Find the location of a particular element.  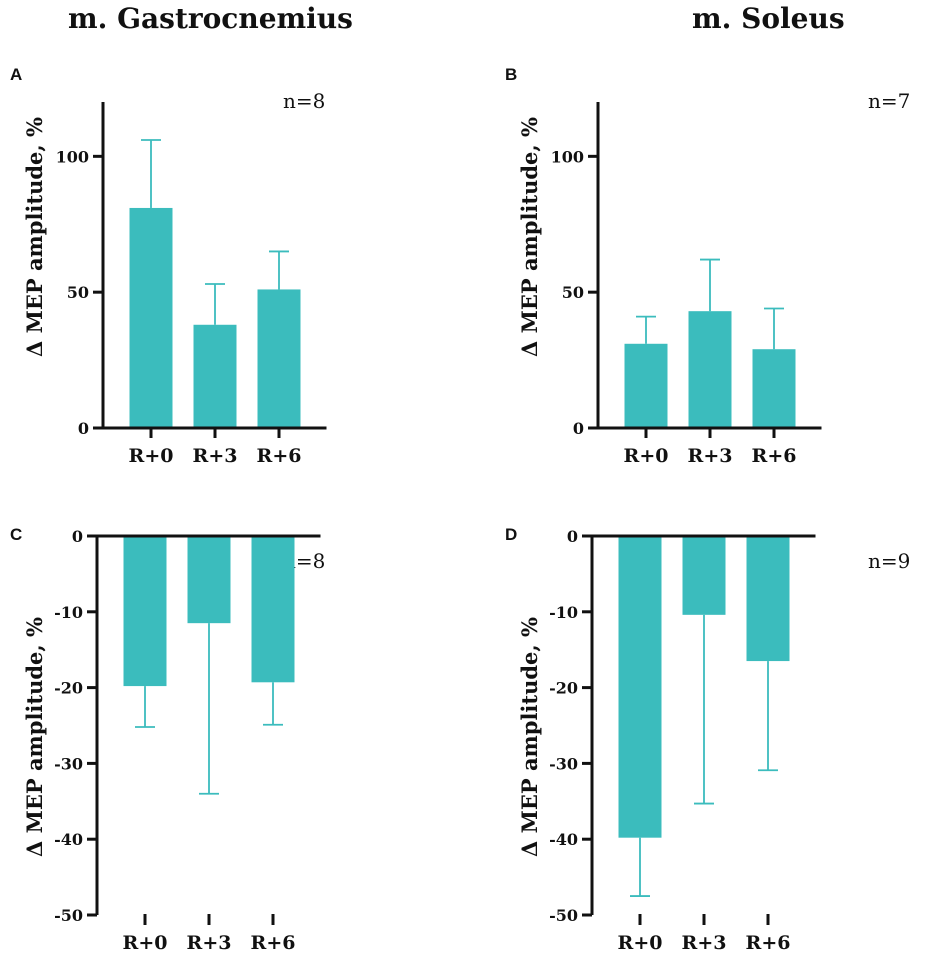

bar-chart-a: 0 50 100 R+0 R+3 R+6 is located at coordinates (191, 284).